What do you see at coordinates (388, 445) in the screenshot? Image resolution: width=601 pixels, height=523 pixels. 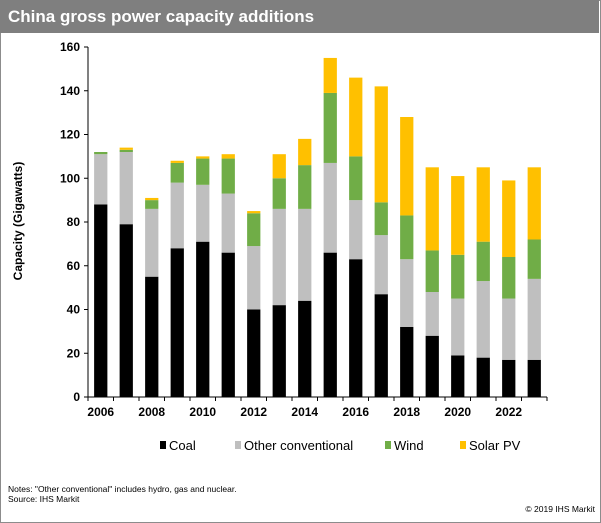 I see `legend-swatch-wind` at bounding box center [388, 445].